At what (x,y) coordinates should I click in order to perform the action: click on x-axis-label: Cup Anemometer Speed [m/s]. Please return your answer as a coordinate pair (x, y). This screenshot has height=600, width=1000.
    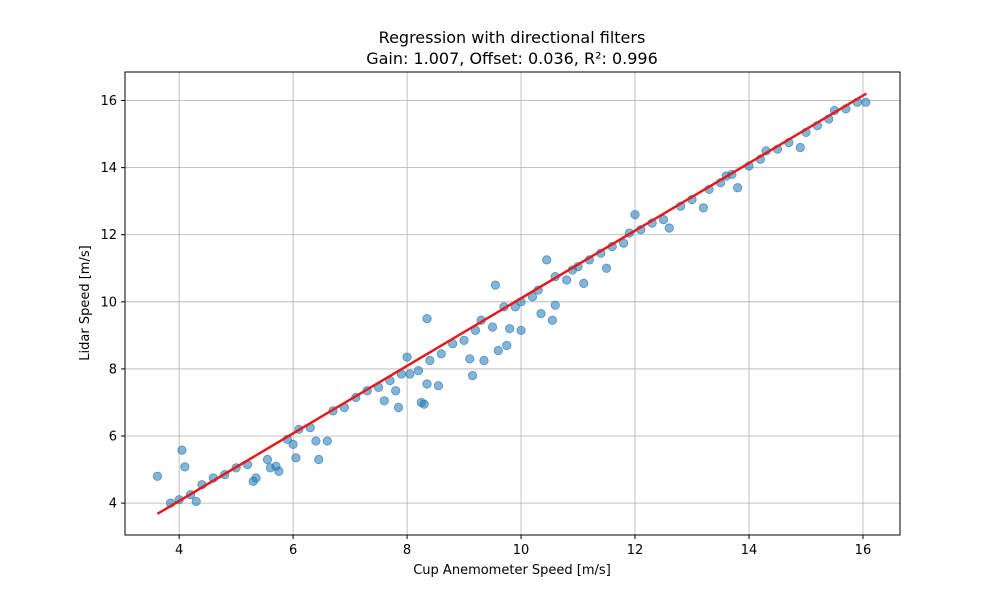
    Looking at the image, I should click on (512, 570).